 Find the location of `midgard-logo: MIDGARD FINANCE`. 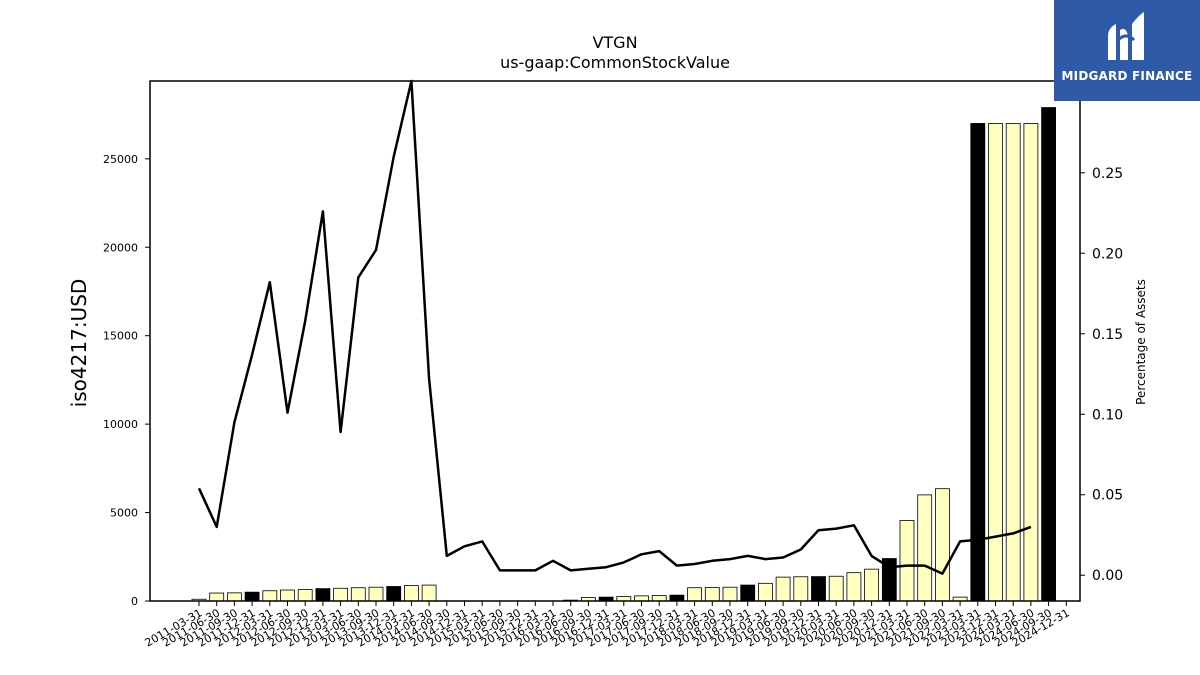

midgard-logo: MIDGARD FINANCE is located at coordinates (1127, 50).